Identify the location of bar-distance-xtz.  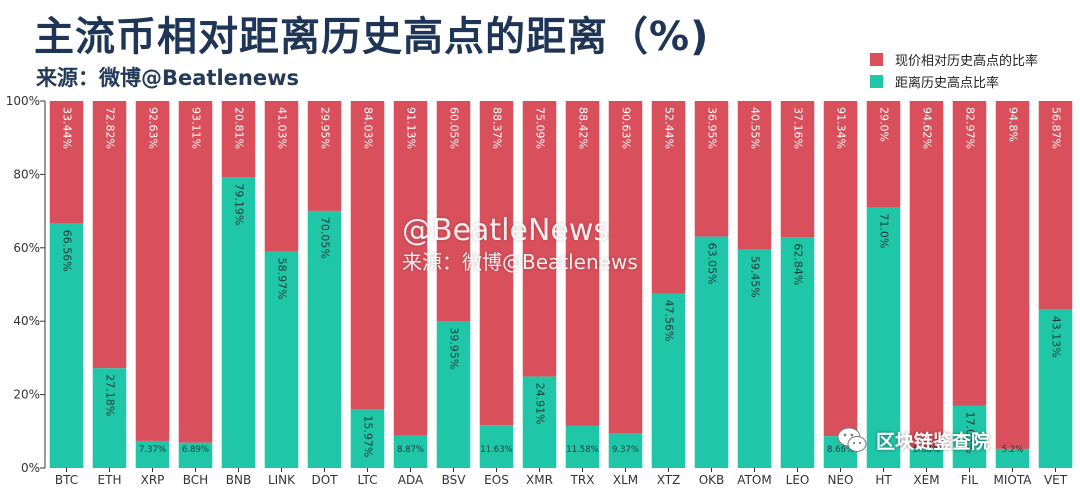
(668, 380).